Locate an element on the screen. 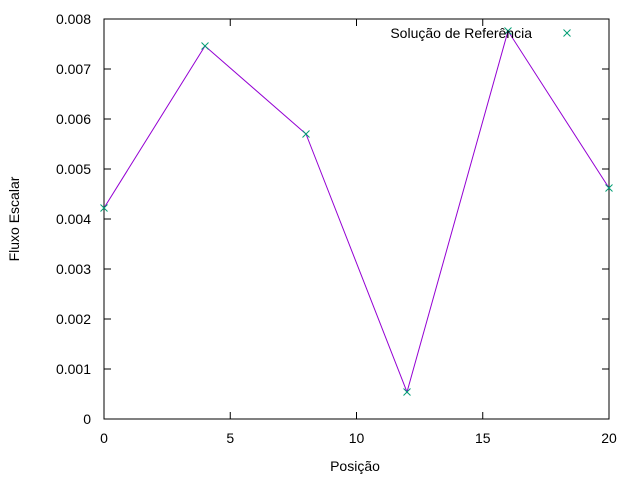 This screenshot has width=640, height=480. y-tick-label: 0.003 is located at coordinates (73, 269).